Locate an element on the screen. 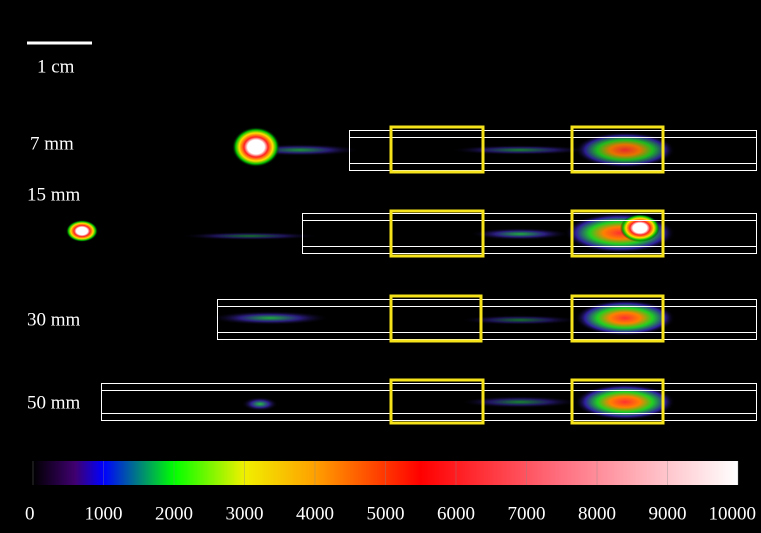 Image resolution: width=761 pixels, height=533 pixels. colorbar-tick-label: 1000 is located at coordinates (104, 513).